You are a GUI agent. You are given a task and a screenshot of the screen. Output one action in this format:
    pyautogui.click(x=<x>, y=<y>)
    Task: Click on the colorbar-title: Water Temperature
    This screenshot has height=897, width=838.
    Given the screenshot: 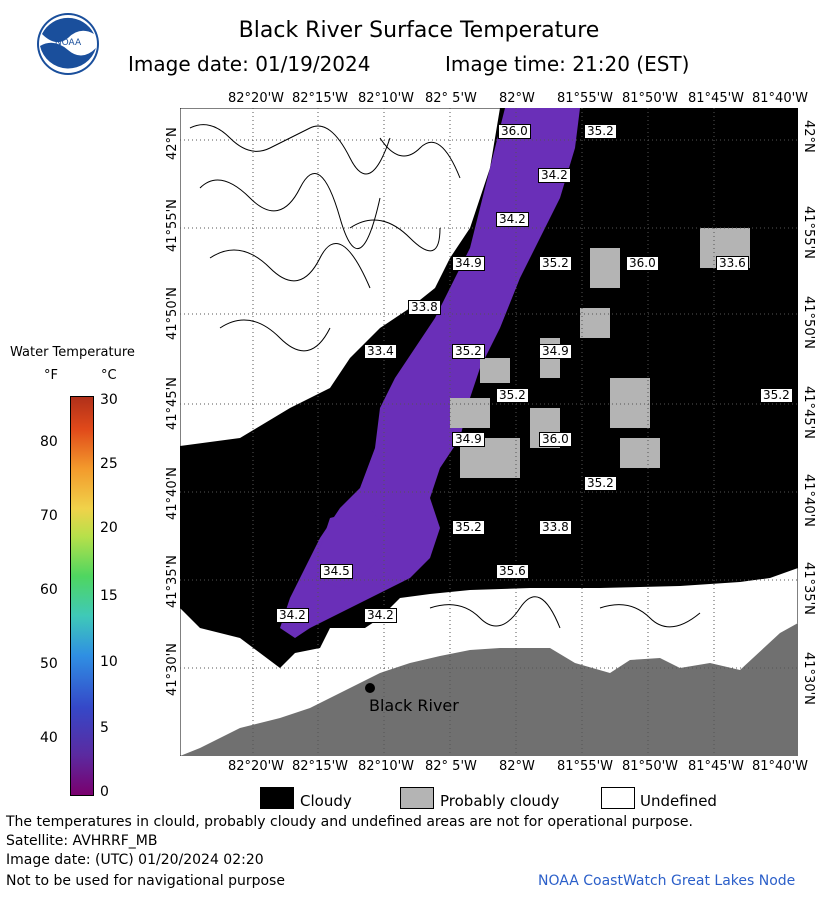 What is the action you would take?
    pyautogui.click(x=72, y=352)
    